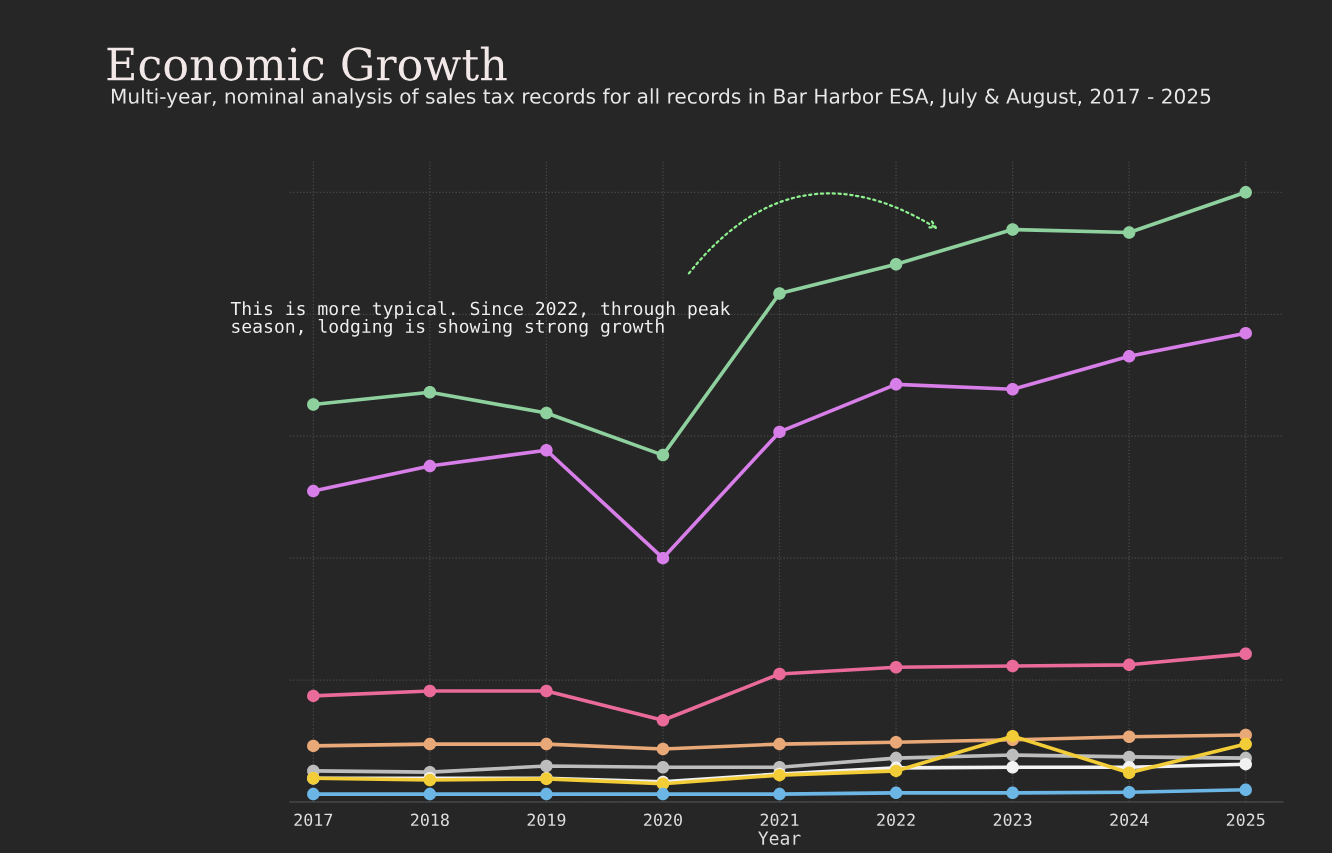 This screenshot has width=1332, height=853. Describe the element at coordinates (430, 820) in the screenshot. I see `x-tick-label: 2018` at that location.